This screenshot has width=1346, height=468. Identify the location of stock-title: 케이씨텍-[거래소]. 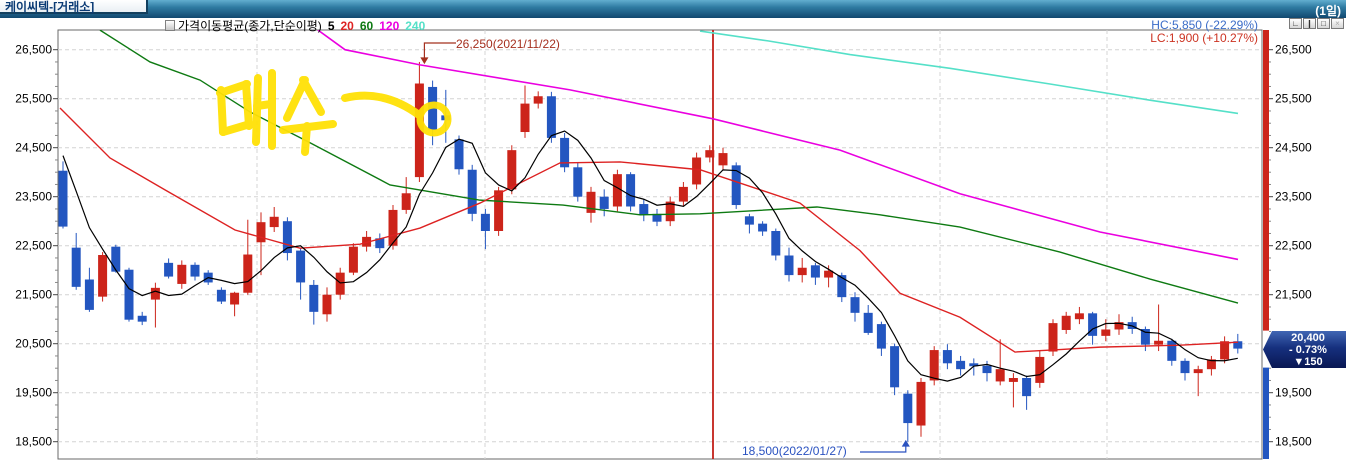
(50, 7).